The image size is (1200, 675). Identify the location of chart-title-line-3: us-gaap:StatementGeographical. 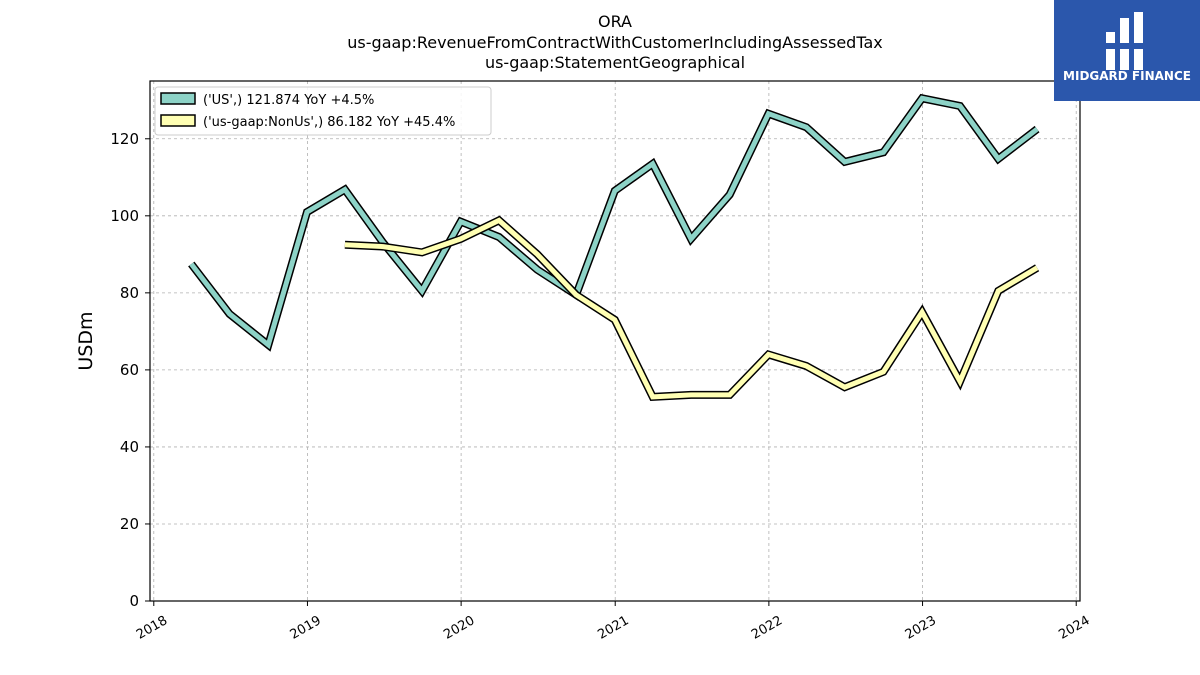
(615, 62).